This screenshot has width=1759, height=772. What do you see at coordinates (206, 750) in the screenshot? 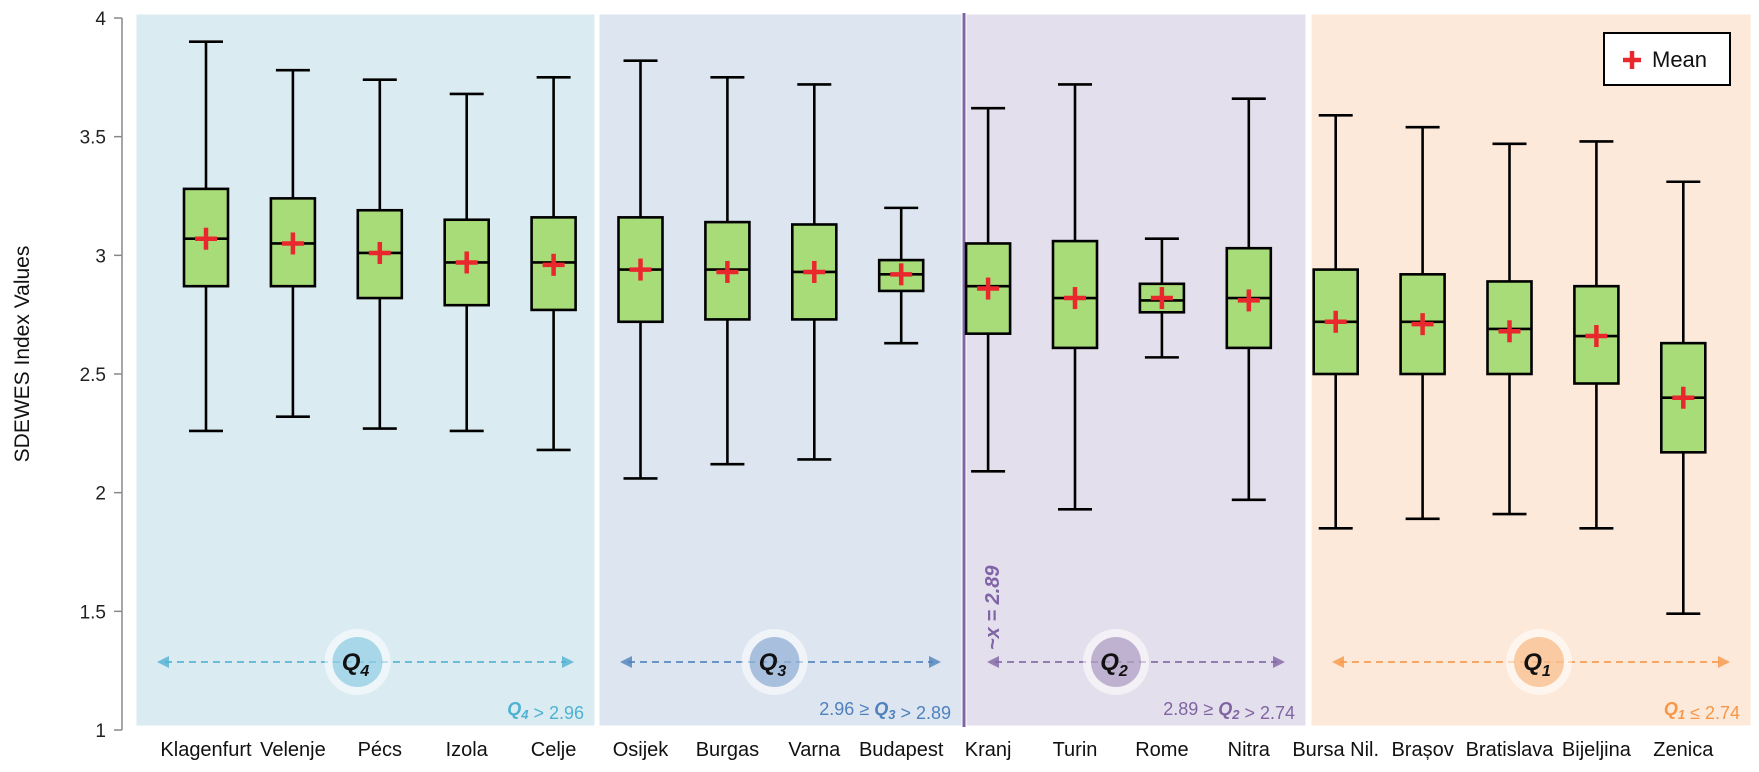
I see `x-tick-label: Klagenfurt` at bounding box center [206, 750].